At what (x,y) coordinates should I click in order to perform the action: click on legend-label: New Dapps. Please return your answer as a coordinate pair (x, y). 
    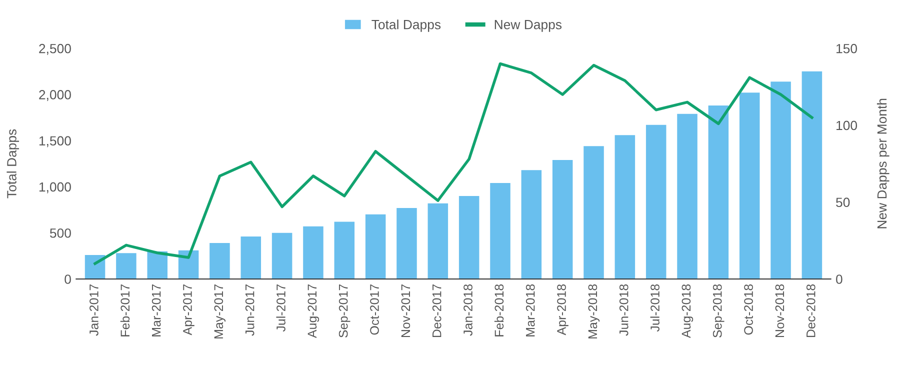
    Looking at the image, I should click on (528, 26).